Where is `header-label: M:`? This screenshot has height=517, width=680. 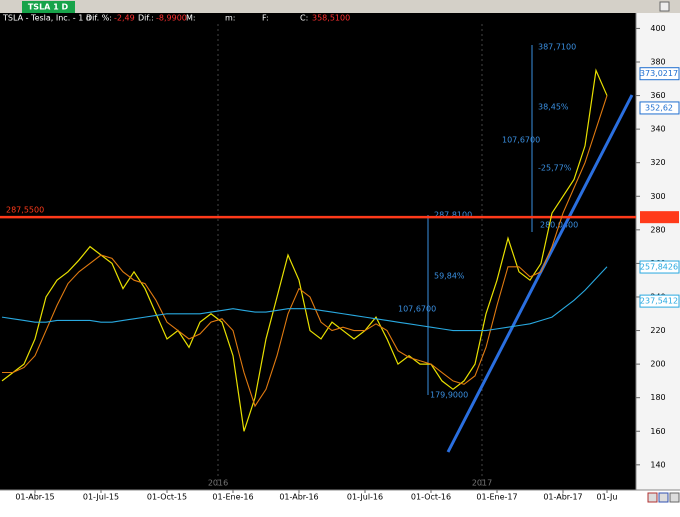
header-label: M: is located at coordinates (191, 18).